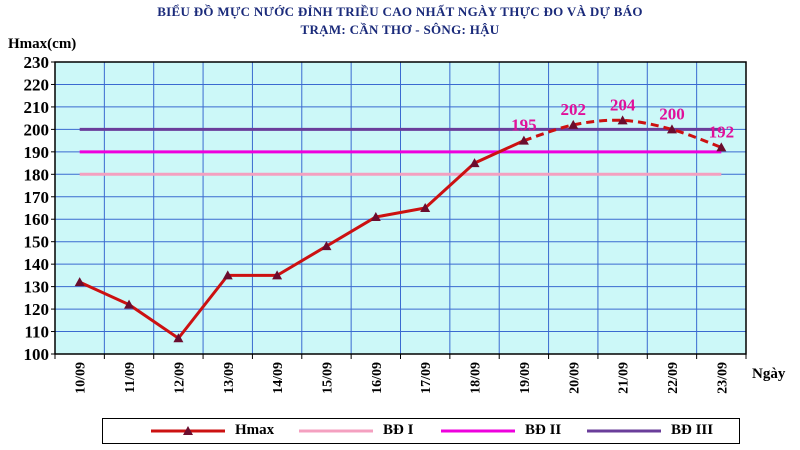 The height and width of the screenshot is (450, 800). Describe the element at coordinates (42, 44) in the screenshot. I see `y-axis-label: Hmax(cm)` at that location.